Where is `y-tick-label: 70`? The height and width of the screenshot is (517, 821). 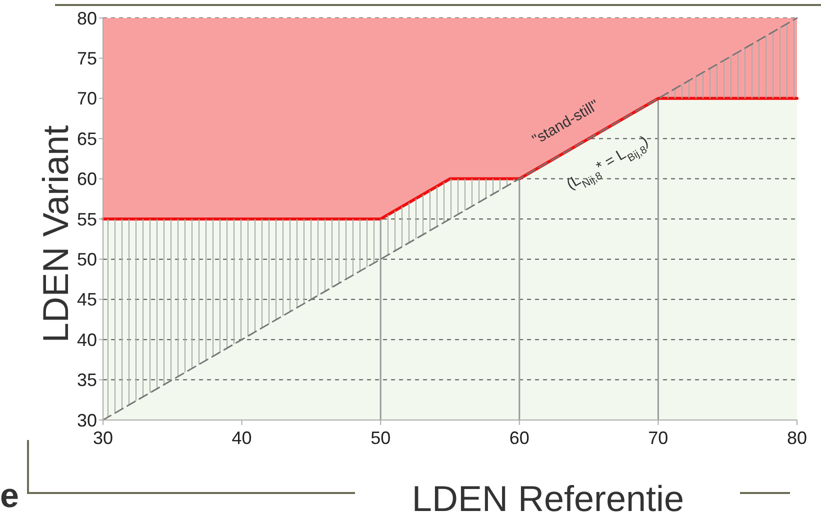
y-tick-label: 70 is located at coordinates (86, 98).